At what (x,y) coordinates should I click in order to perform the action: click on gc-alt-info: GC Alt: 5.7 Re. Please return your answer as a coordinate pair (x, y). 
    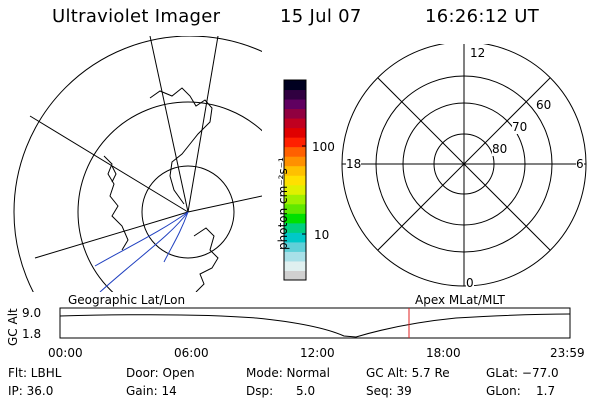
    Looking at the image, I should click on (408, 373).